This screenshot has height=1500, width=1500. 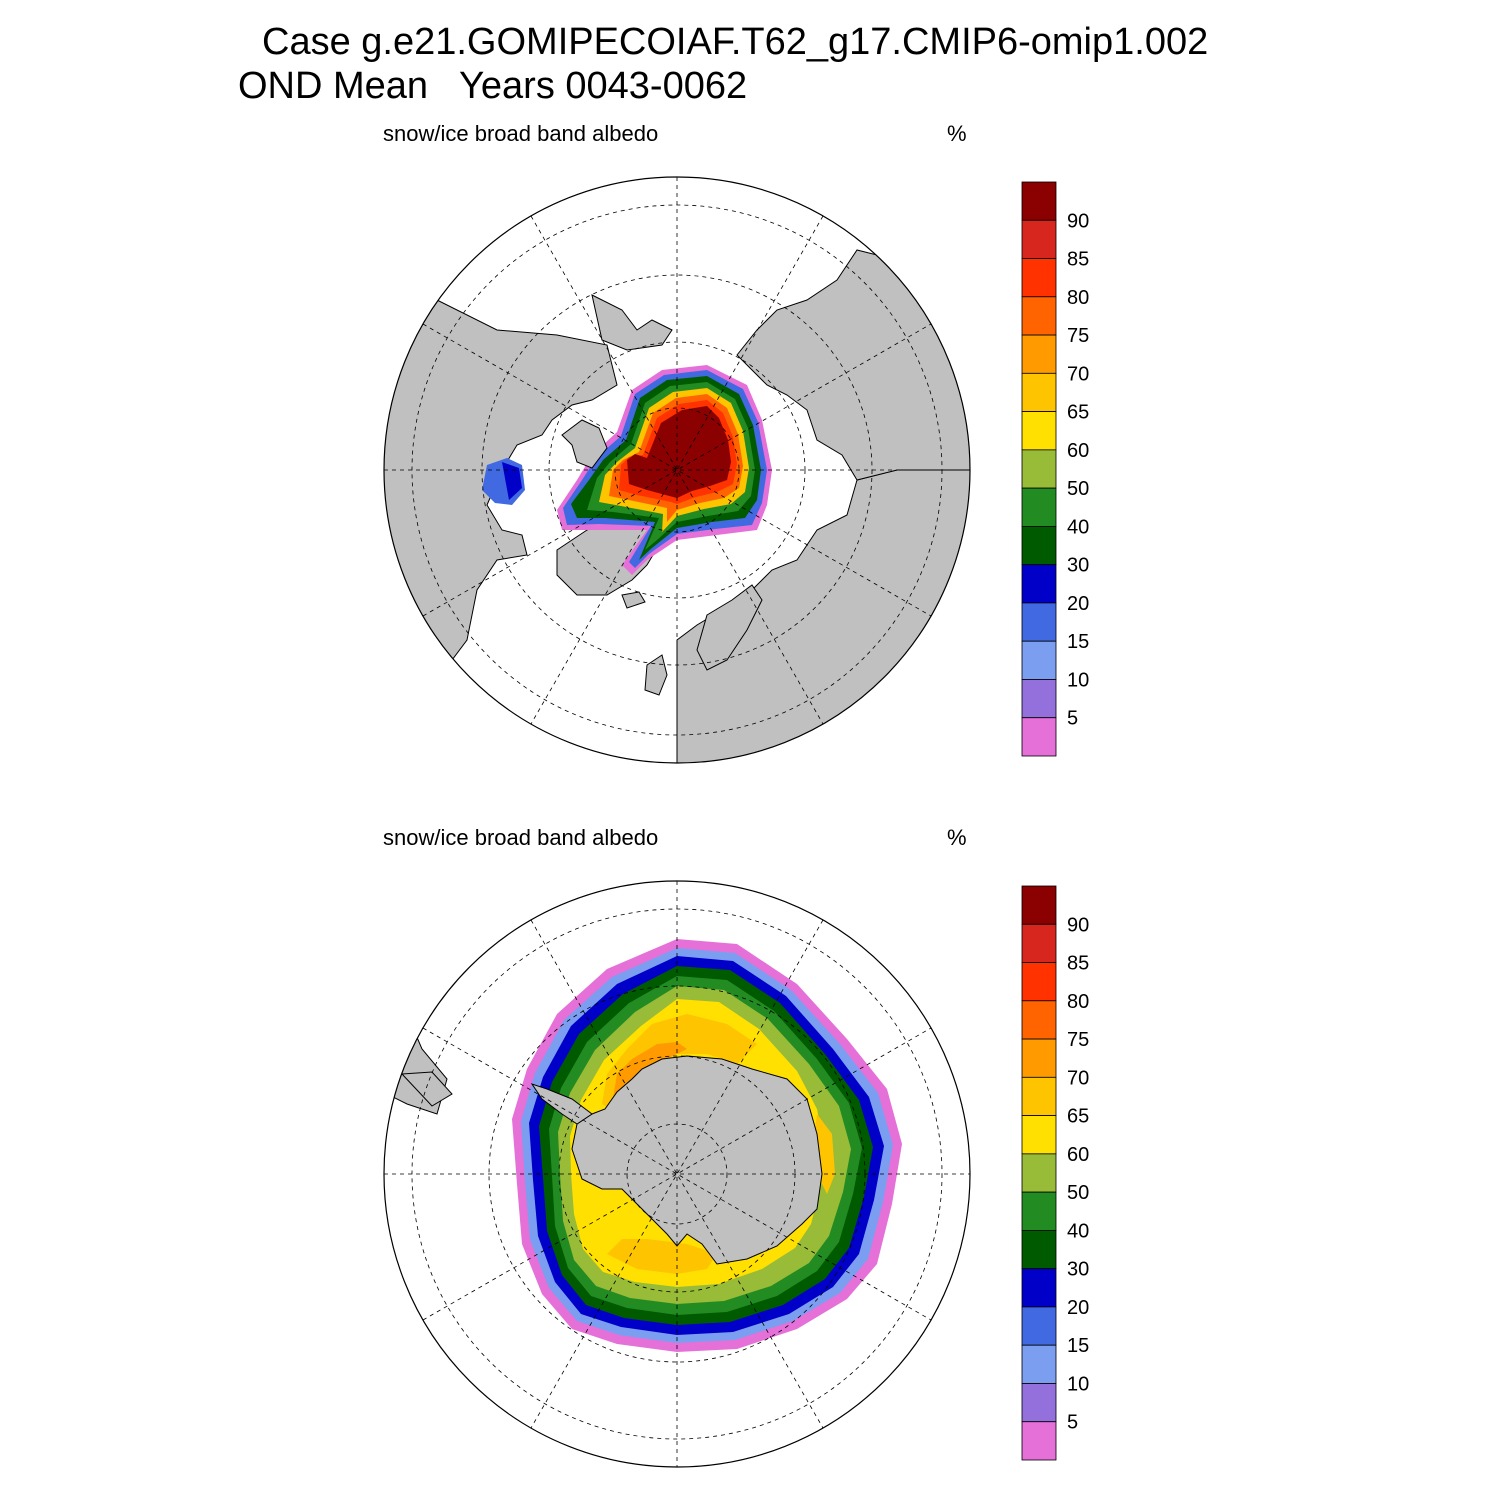 I want to click on north-colorbar-tick-label: 65, so click(x=1078, y=413).